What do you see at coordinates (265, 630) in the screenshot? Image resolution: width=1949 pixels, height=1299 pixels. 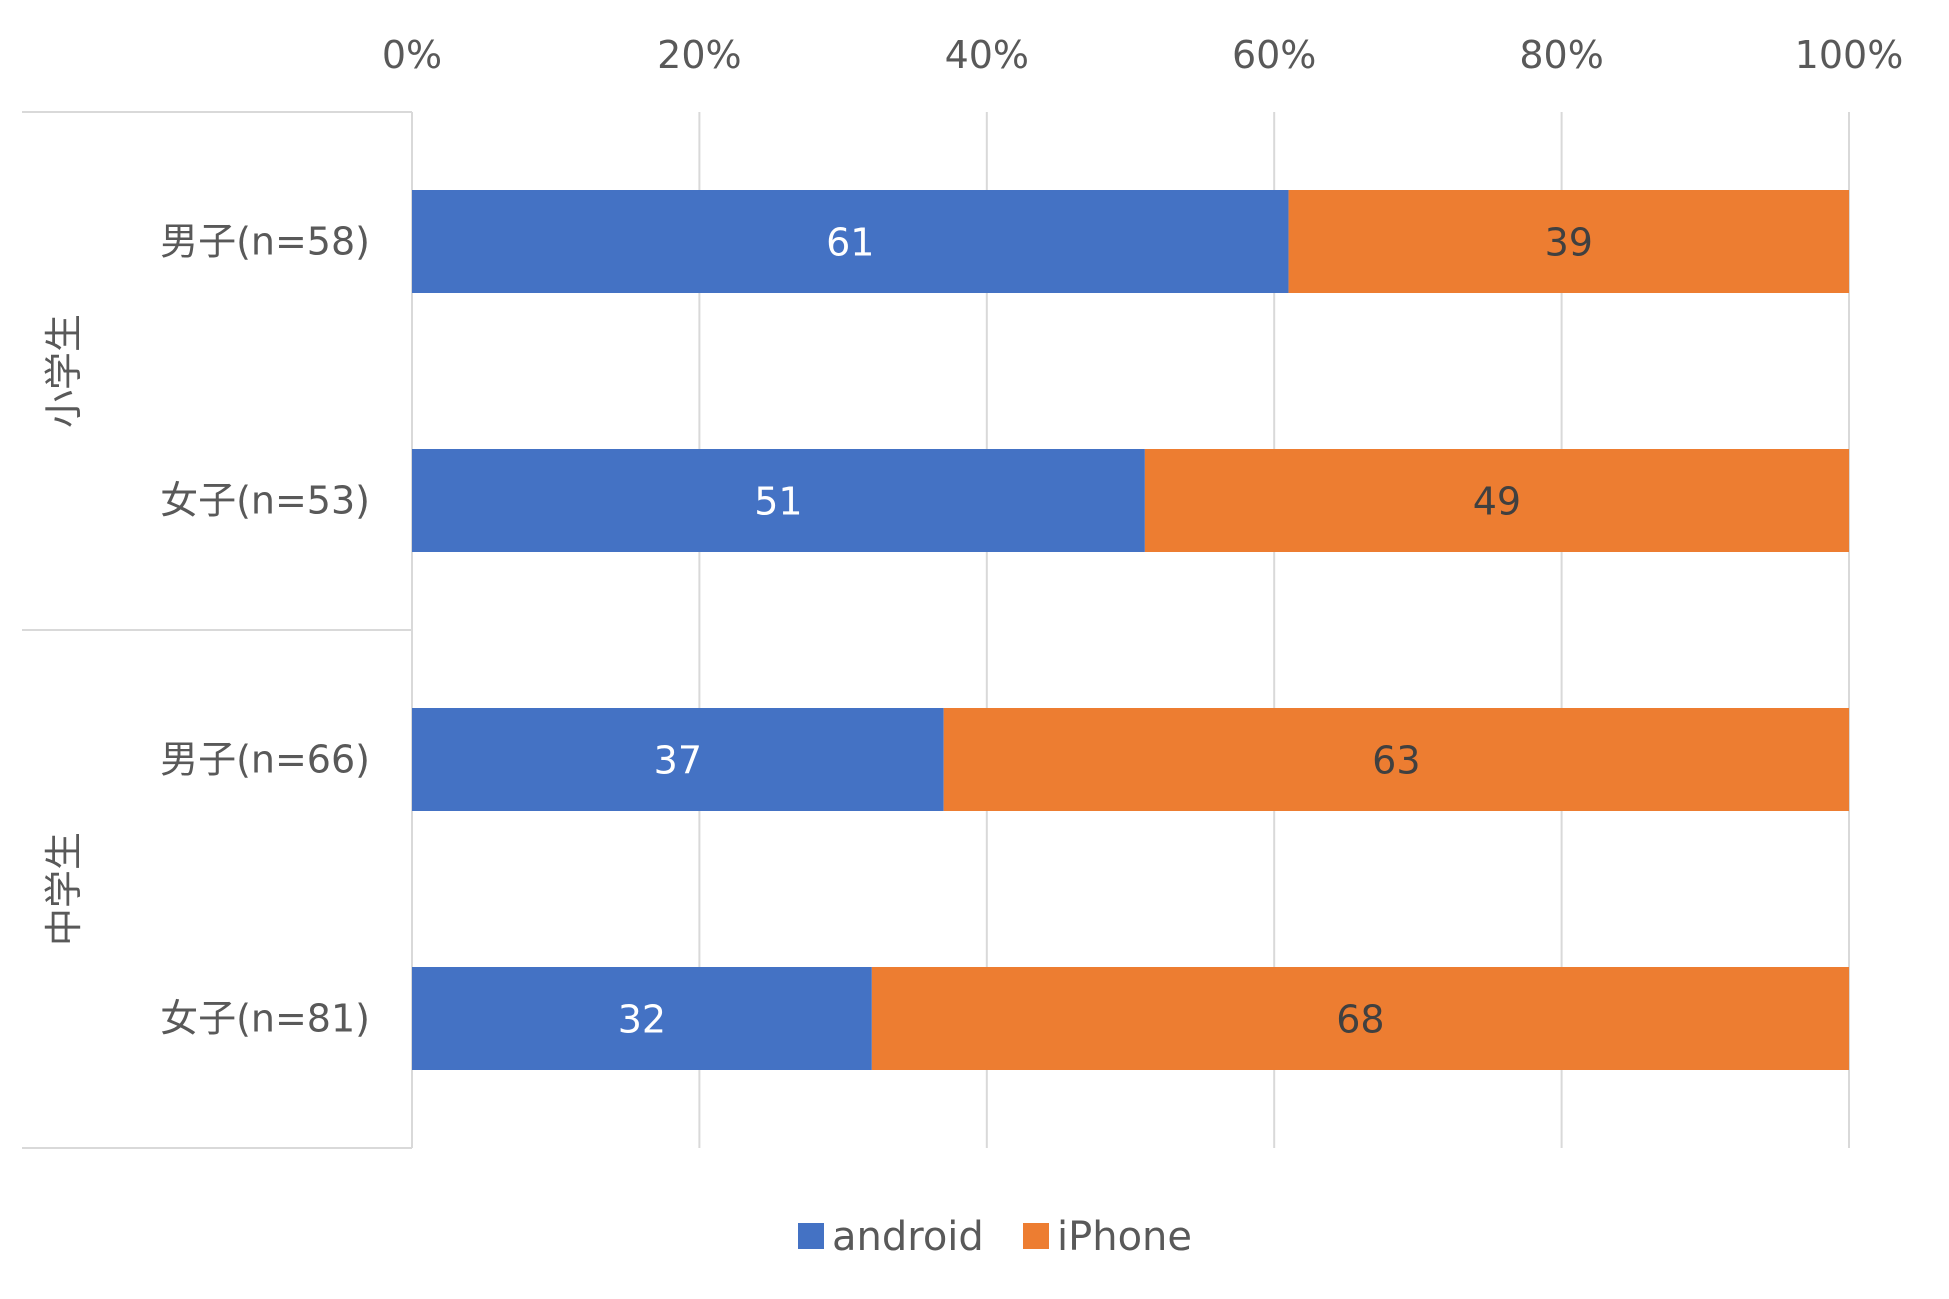 I see `category-labels: 男子(n=58) 女子(n=53) 男子(n=66) 女子(n=81)` at bounding box center [265, 630].